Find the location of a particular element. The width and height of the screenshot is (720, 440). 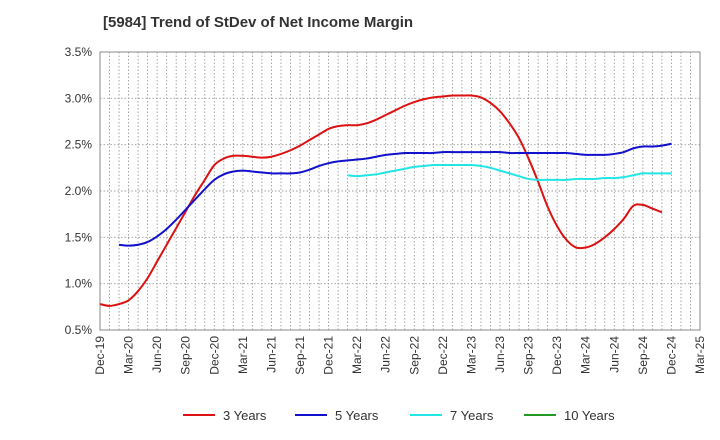

y-tick-label: 0.5% is located at coordinates (79, 330).